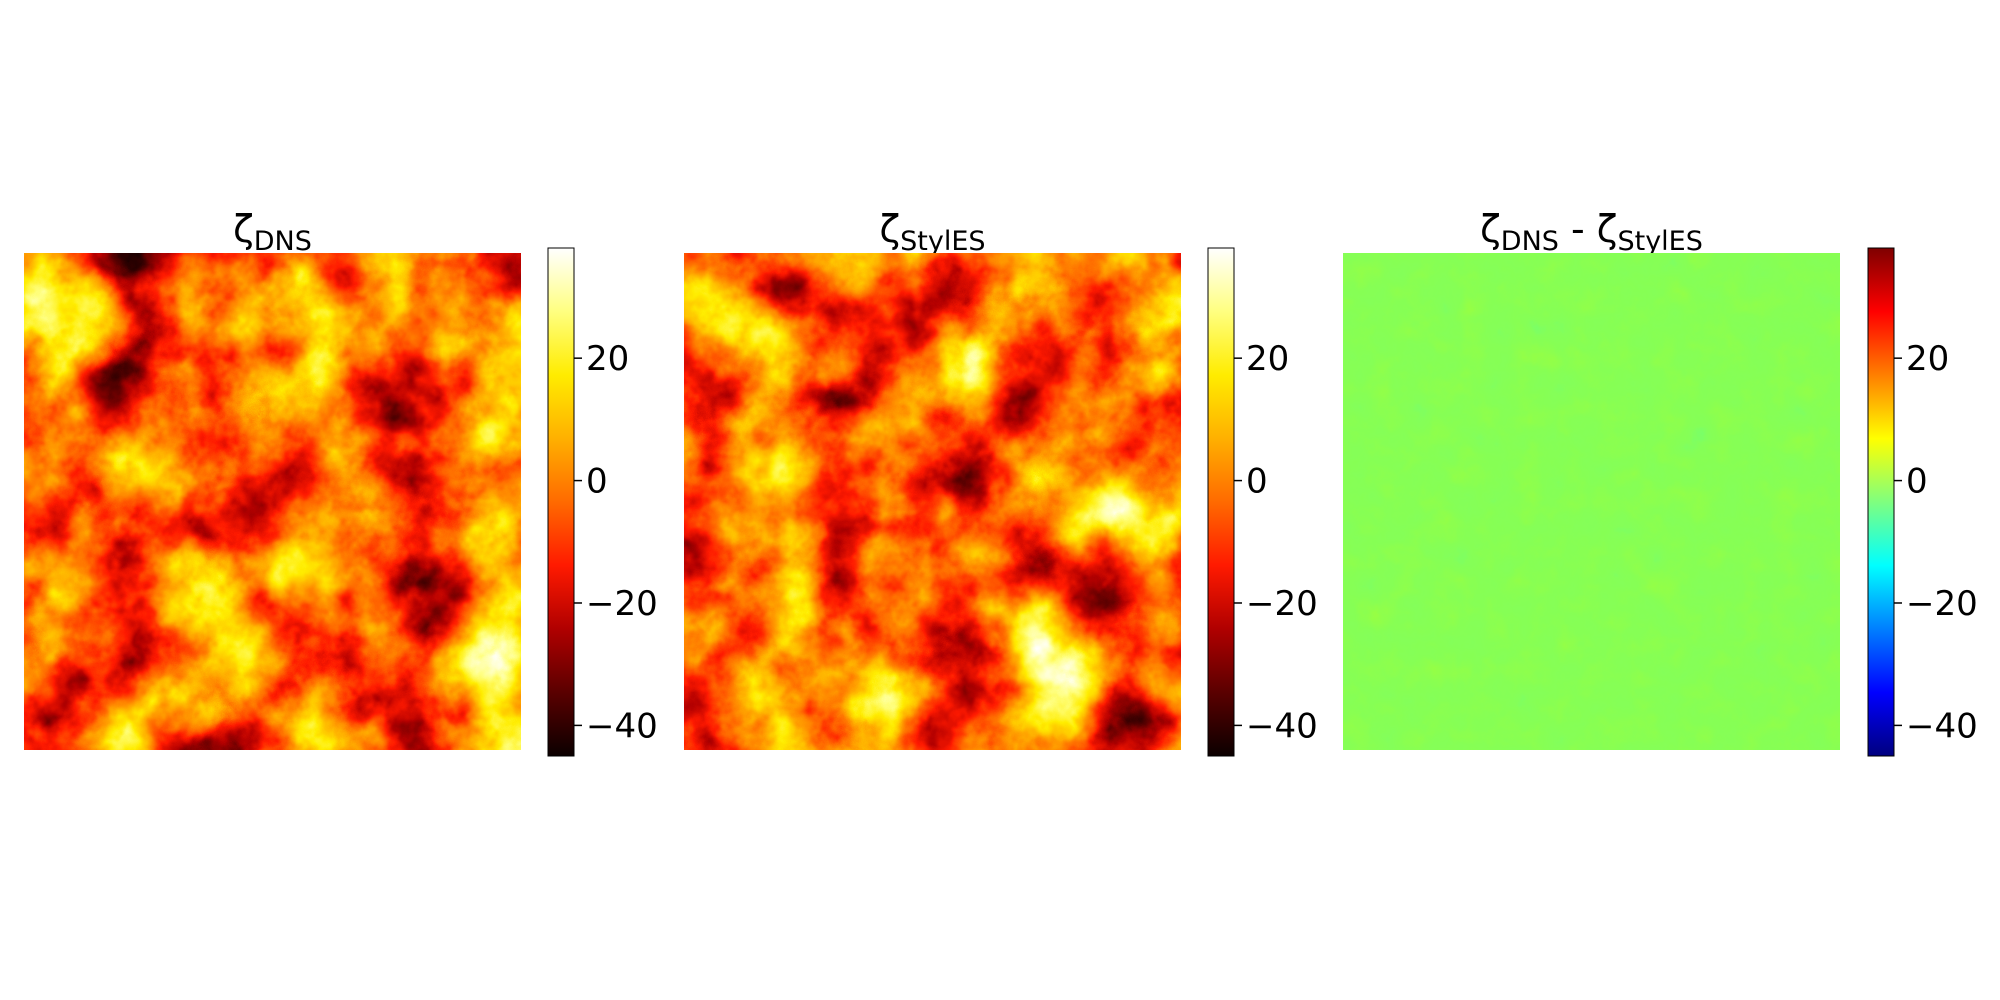  What do you see at coordinates (1591, 232) in the screenshot?
I see `panel-title: ζDNS - ζStylES` at bounding box center [1591, 232].